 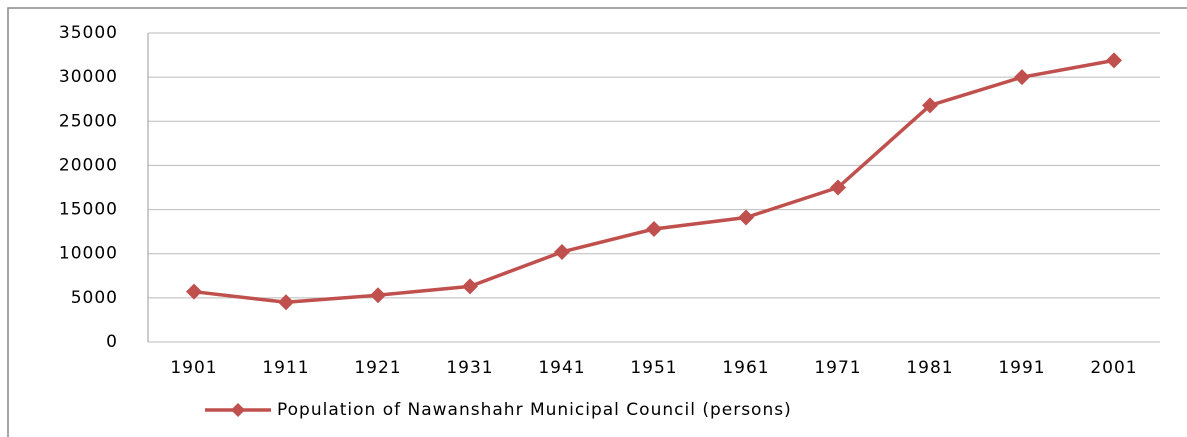 I want to click on x-tick-label: 2001, so click(x=1113, y=368).